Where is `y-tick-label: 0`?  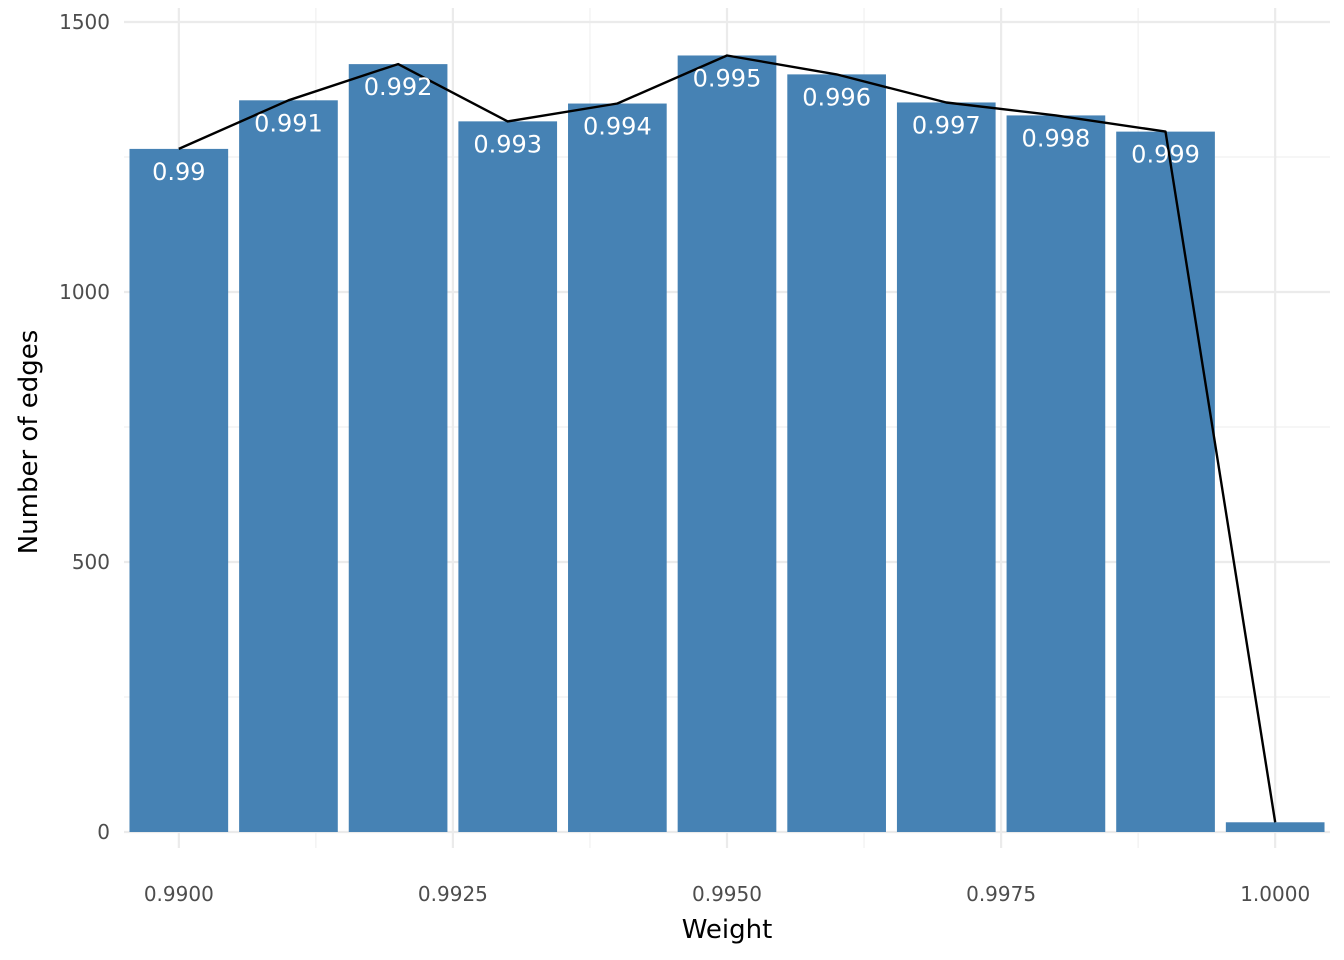 y-tick-label: 0 is located at coordinates (103, 832).